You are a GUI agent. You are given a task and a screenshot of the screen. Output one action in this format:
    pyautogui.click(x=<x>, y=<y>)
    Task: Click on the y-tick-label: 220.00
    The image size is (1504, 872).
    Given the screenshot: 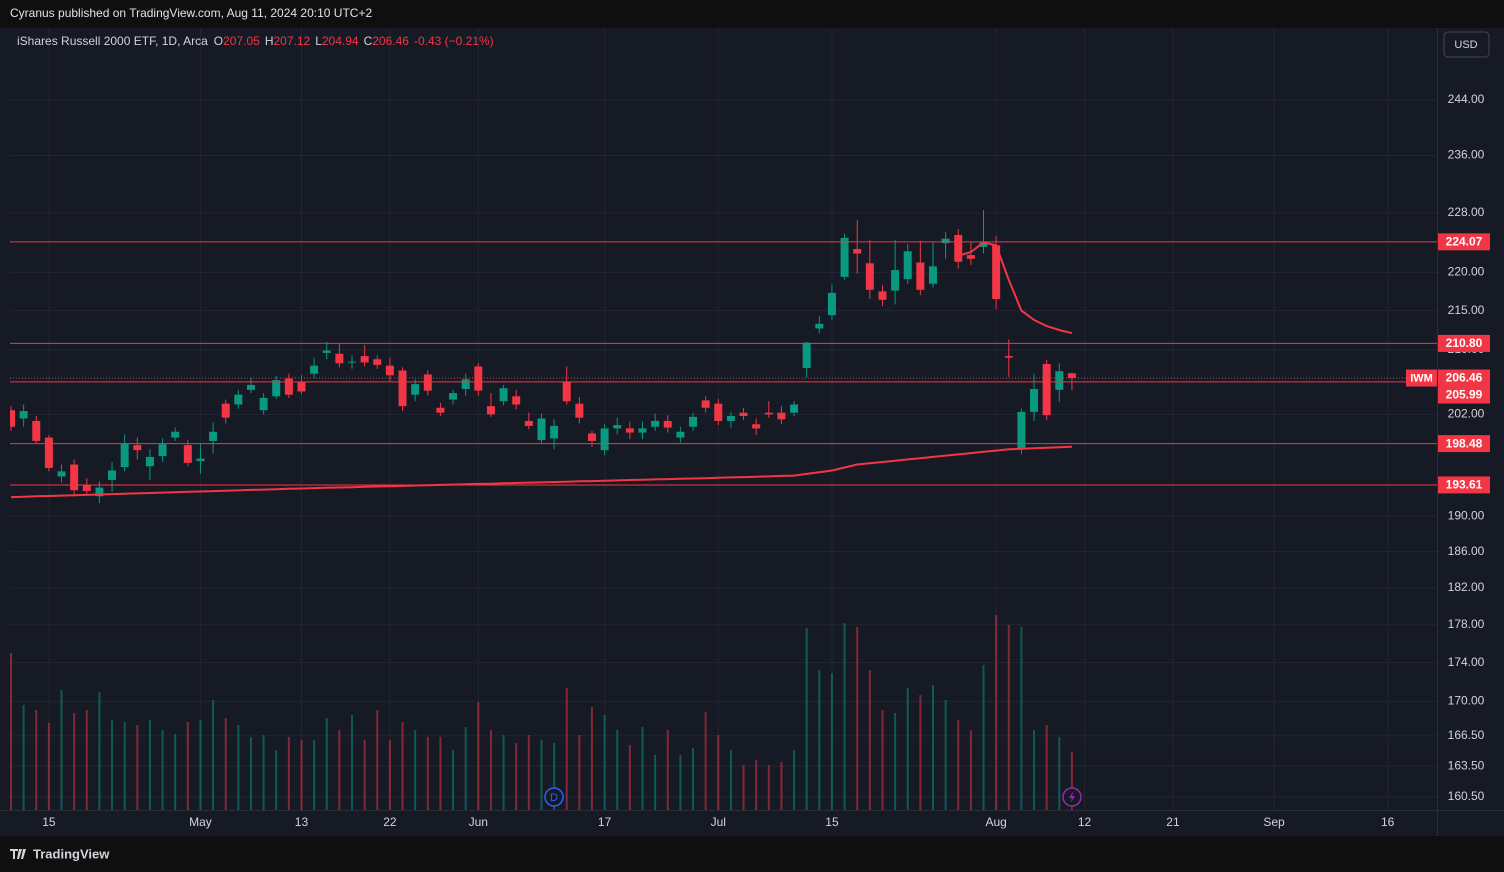 What is the action you would take?
    pyautogui.click(x=1466, y=272)
    